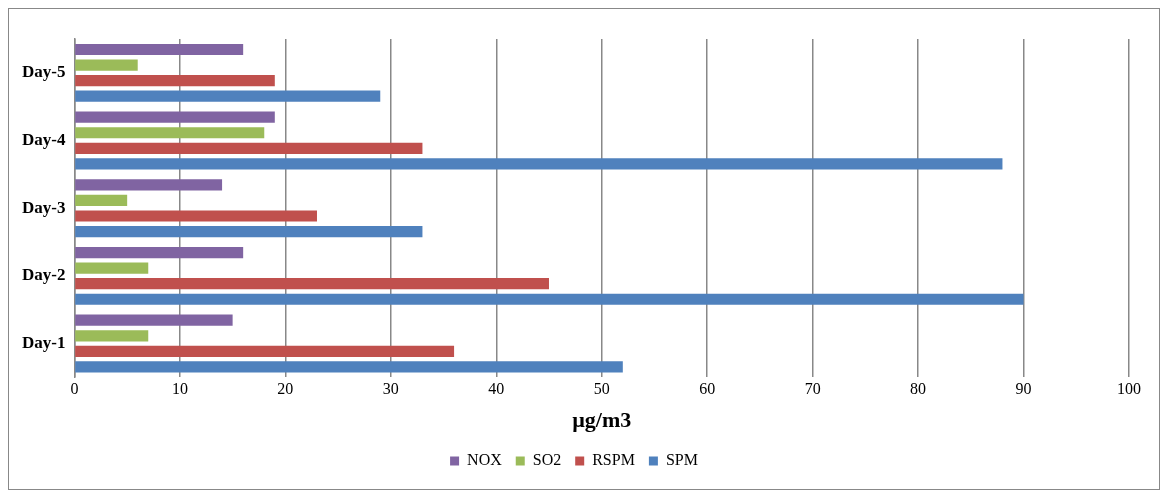  I want to click on y-tick-label: Day-1, so click(43, 342).